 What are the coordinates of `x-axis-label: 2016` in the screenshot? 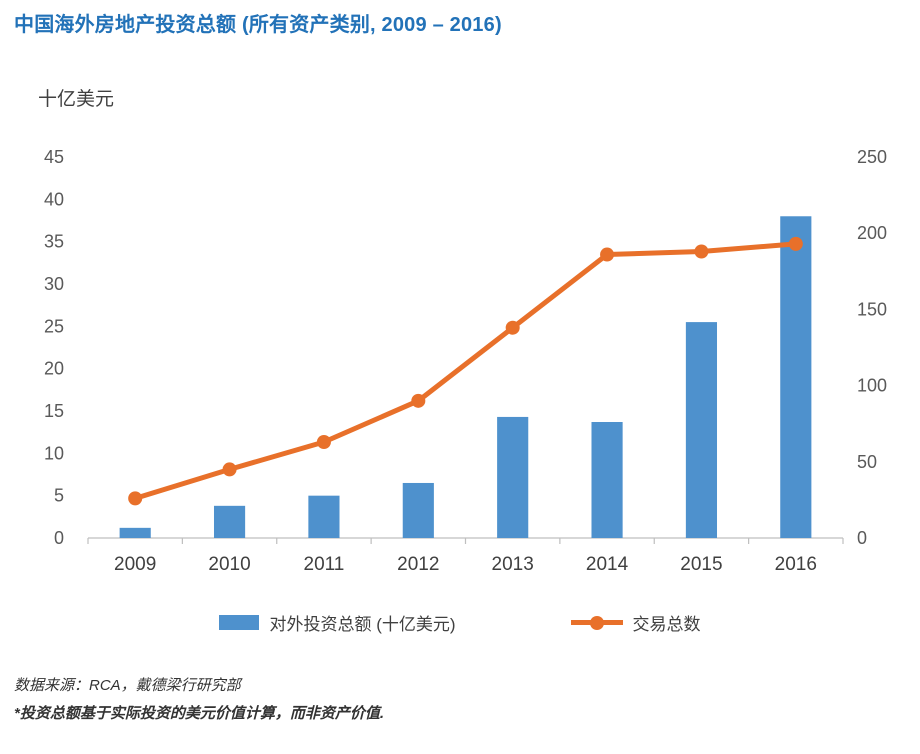 It's located at (796, 564).